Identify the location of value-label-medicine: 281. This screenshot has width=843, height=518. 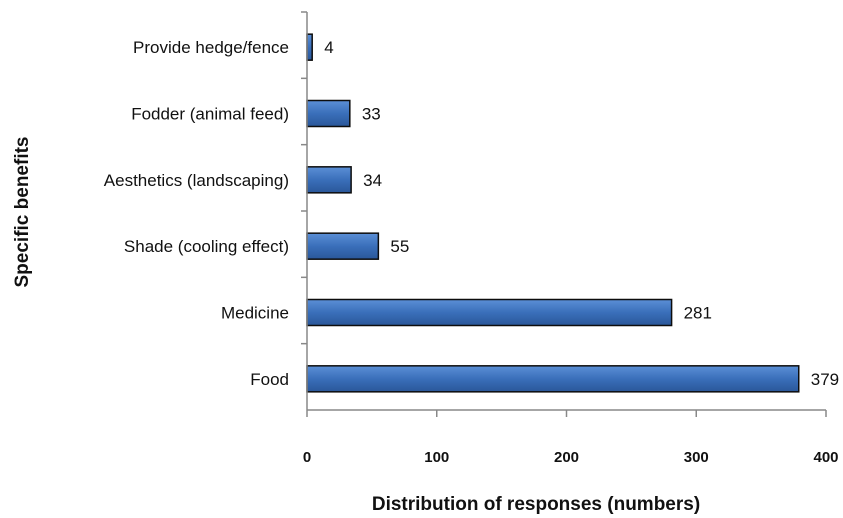
(698, 313).